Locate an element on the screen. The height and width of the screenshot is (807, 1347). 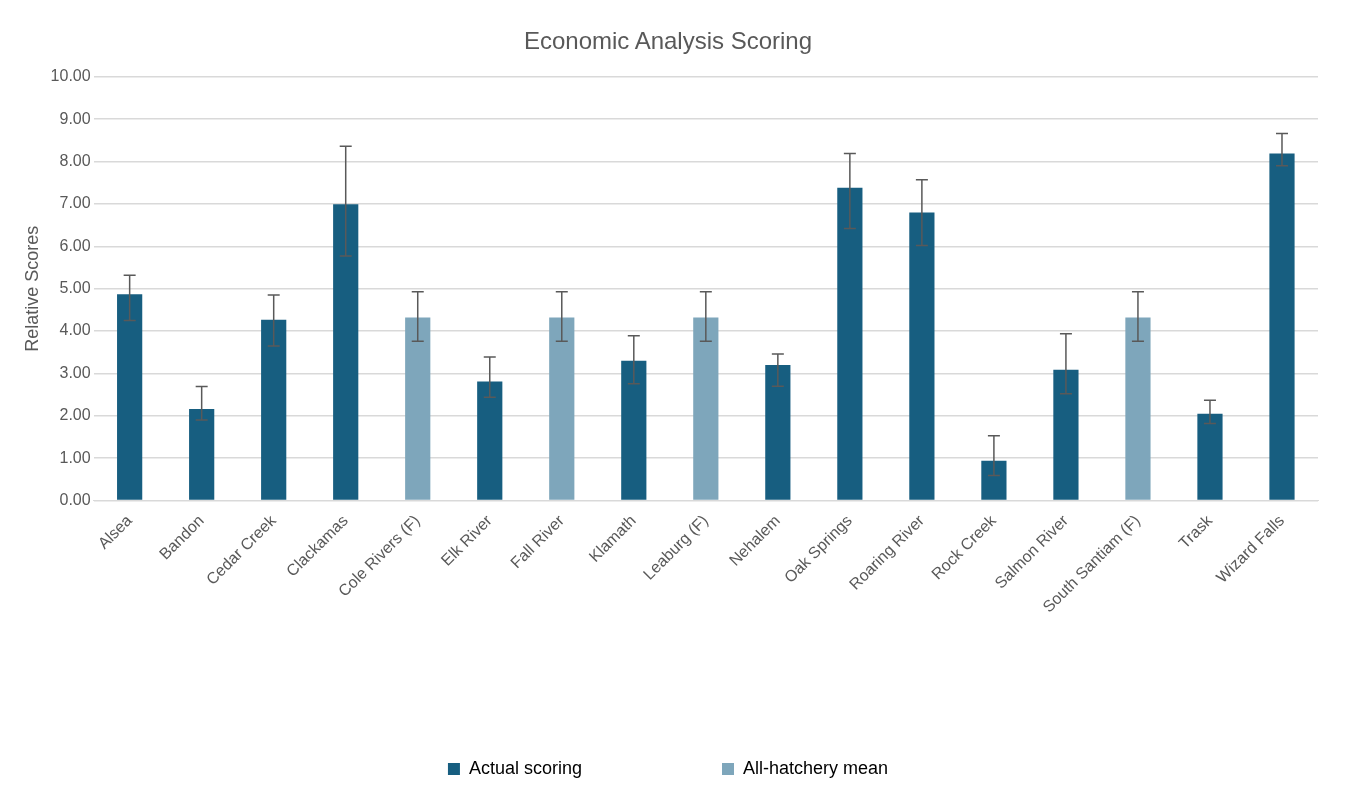
y-tick-label: 5.00 is located at coordinates (75, 288).